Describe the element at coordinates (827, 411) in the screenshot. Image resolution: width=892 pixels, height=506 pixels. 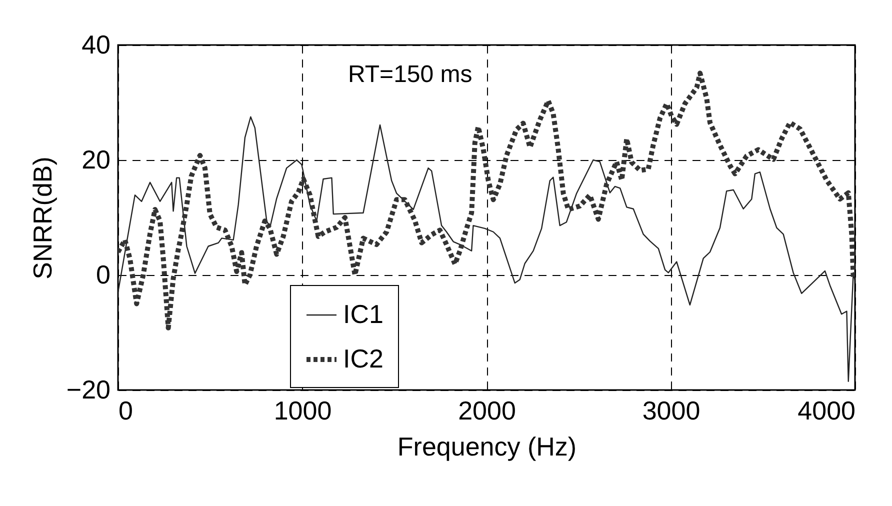
I see `x-tick-label: 4000` at that location.